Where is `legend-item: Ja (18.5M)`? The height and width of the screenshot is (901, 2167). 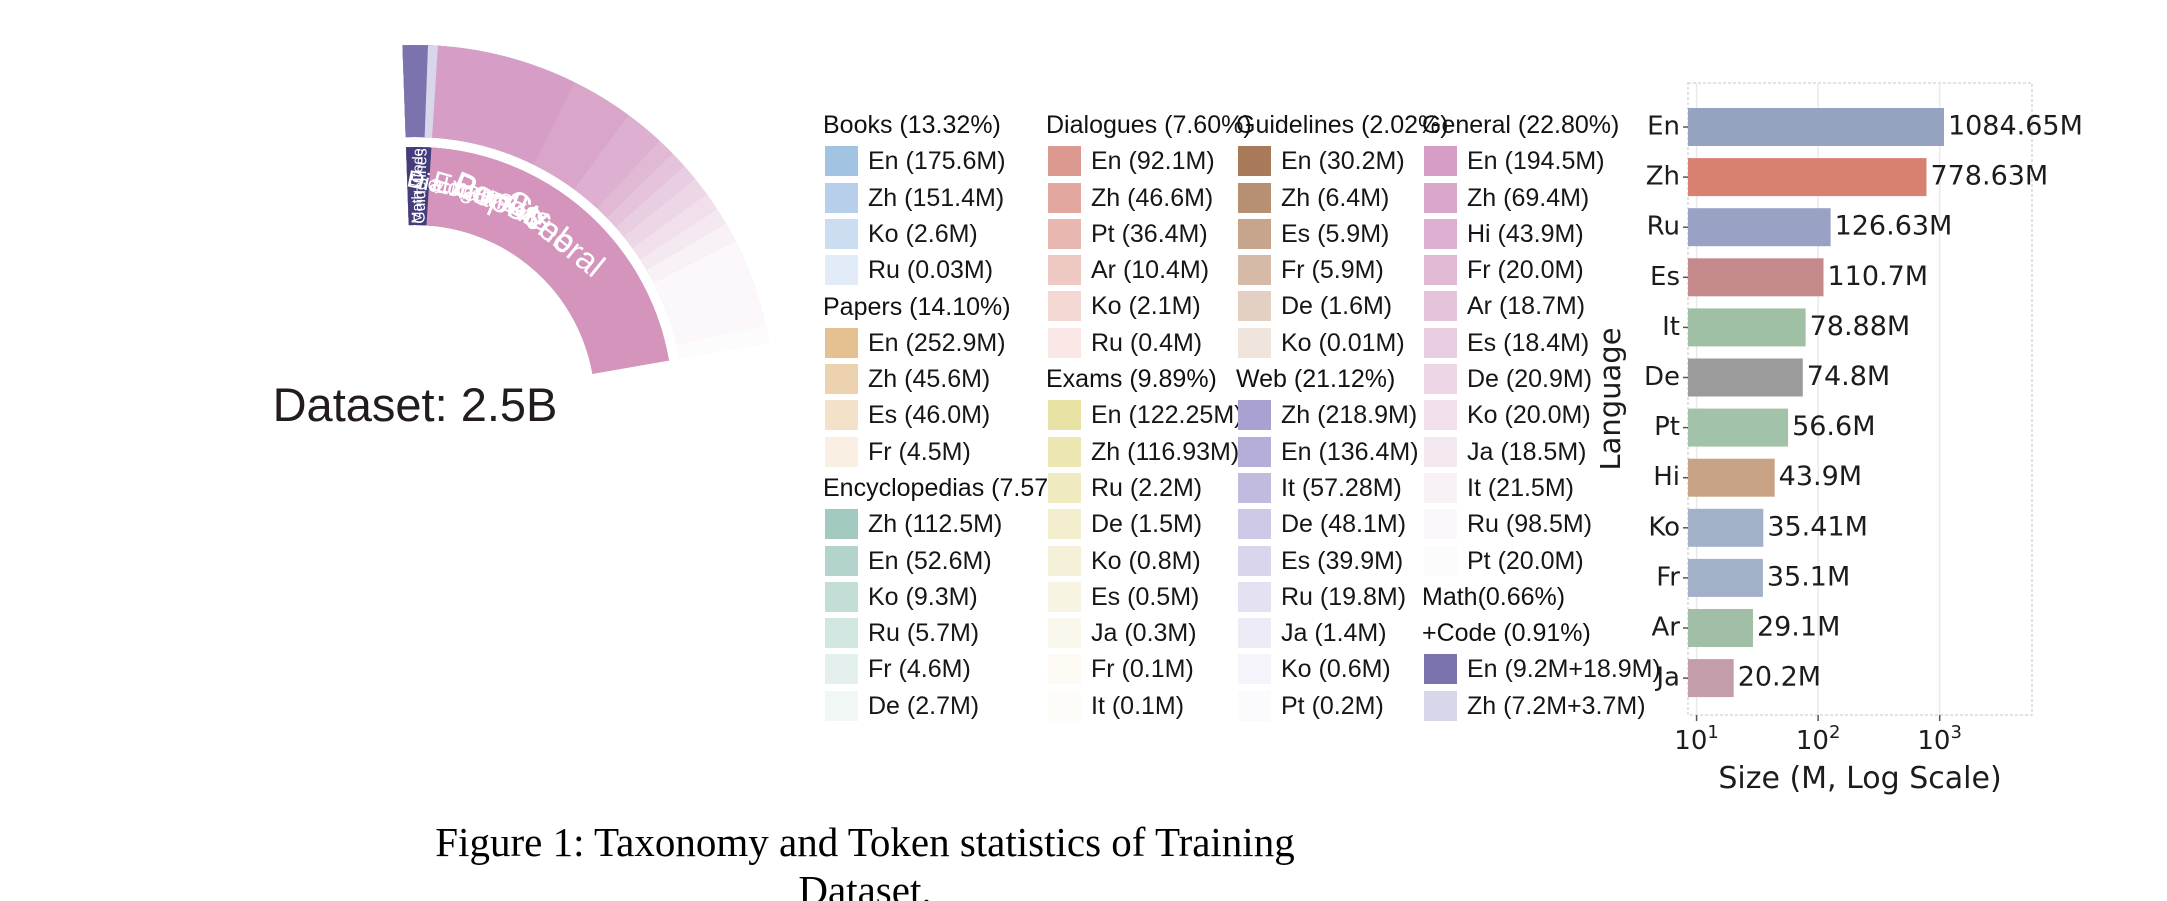
legend-item: Ja (18.5M) is located at coordinates (1520, 452).